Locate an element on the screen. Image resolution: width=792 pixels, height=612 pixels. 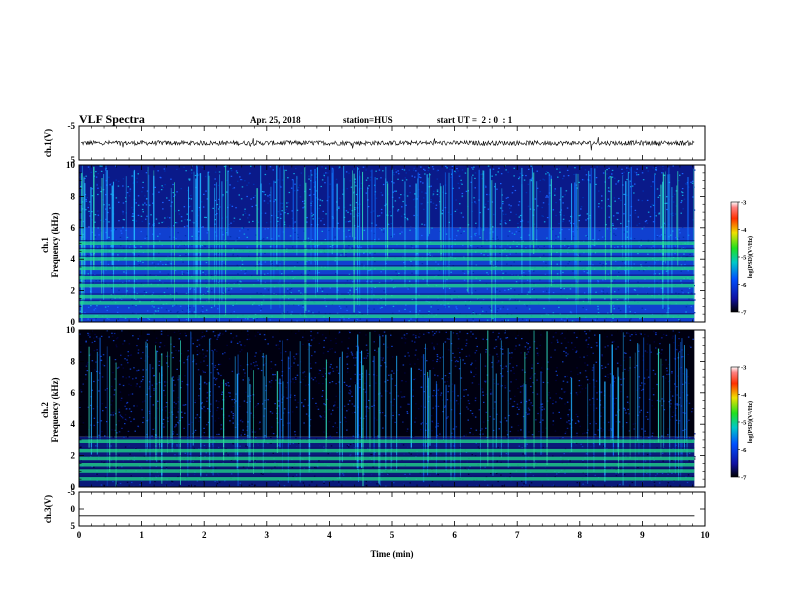
ch2-colorbar: -3 -4 -5 -6 -7 log(PSD)(V²/Hz) is located at coordinates (742, 423).